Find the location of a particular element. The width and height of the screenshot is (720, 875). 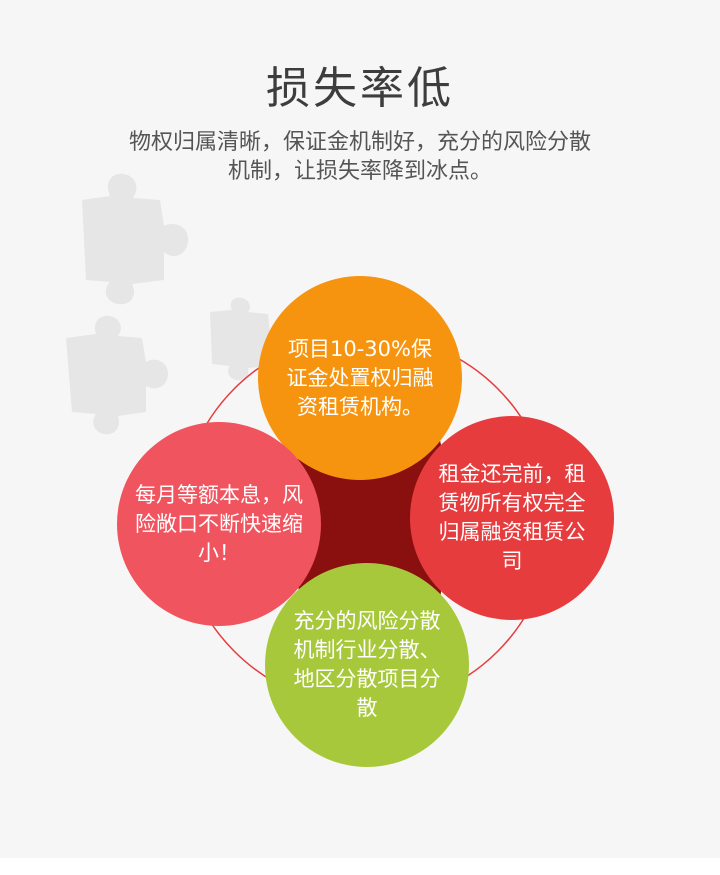

circle-bottom-diversification: 充分的风险分散机制行业分散、地区分散项目分散 is located at coordinates (367, 665).